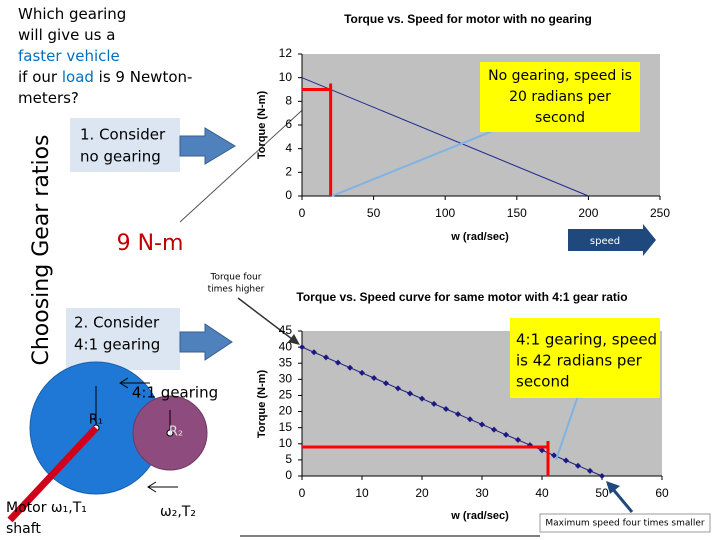 Image resolution: width=720 pixels, height=540 pixels. What do you see at coordinates (660, 213) in the screenshot?
I see `x-tick-label: 250` at bounding box center [660, 213].